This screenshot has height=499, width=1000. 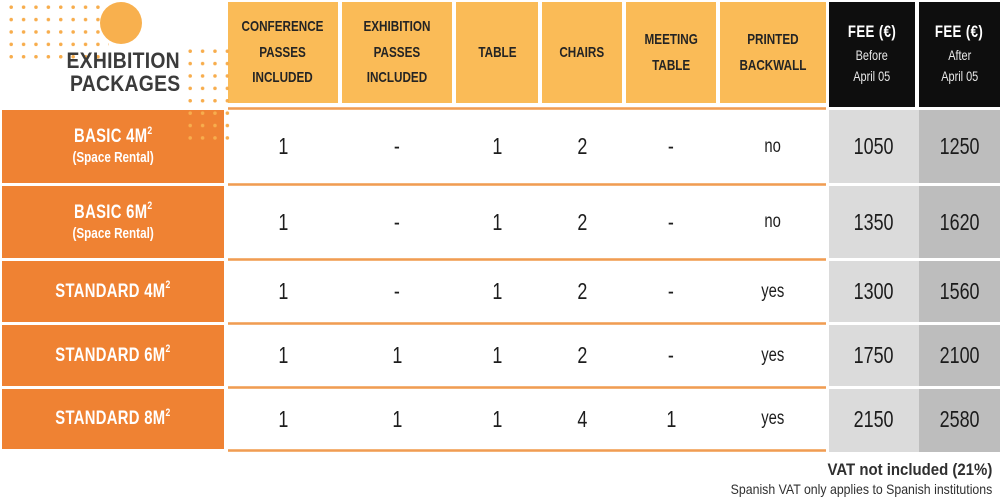 What do you see at coordinates (582, 418) in the screenshot?
I see `cell-chairs: 4` at bounding box center [582, 418].